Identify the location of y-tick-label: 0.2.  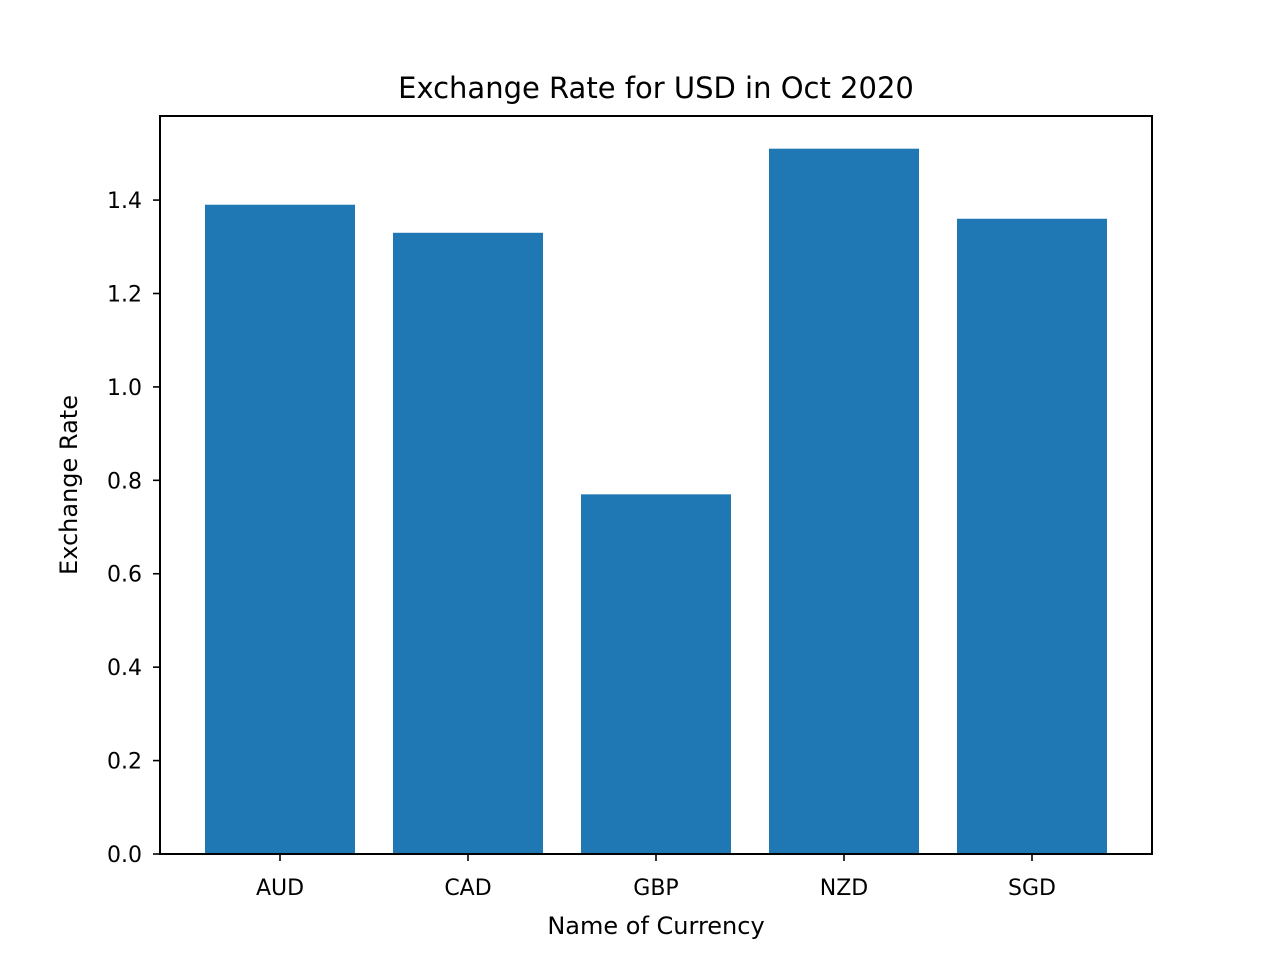
(124, 762).